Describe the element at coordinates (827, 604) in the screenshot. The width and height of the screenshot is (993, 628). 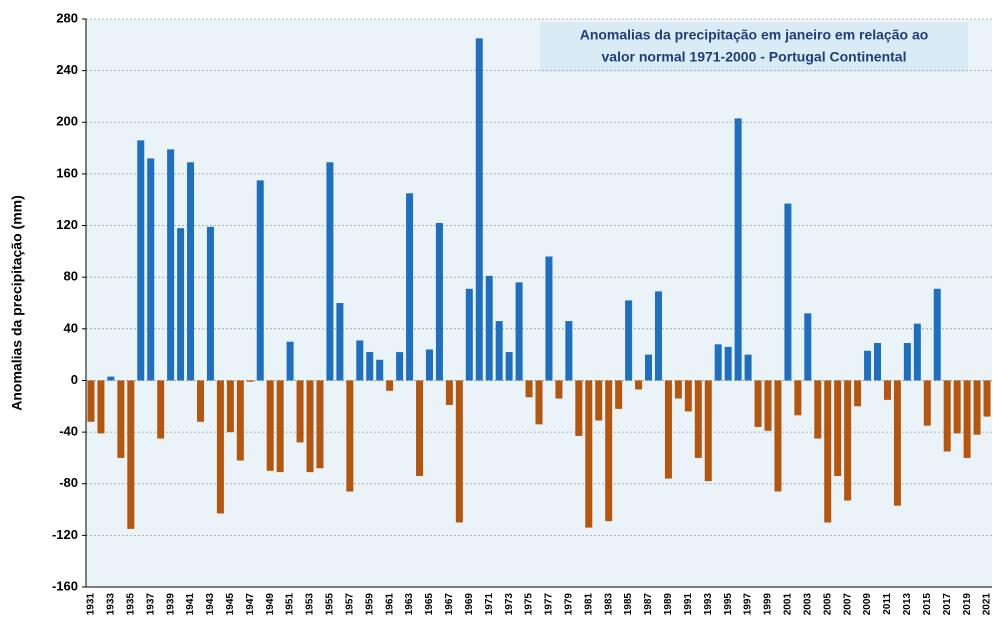
I see `x-tick-label: 2005` at that location.